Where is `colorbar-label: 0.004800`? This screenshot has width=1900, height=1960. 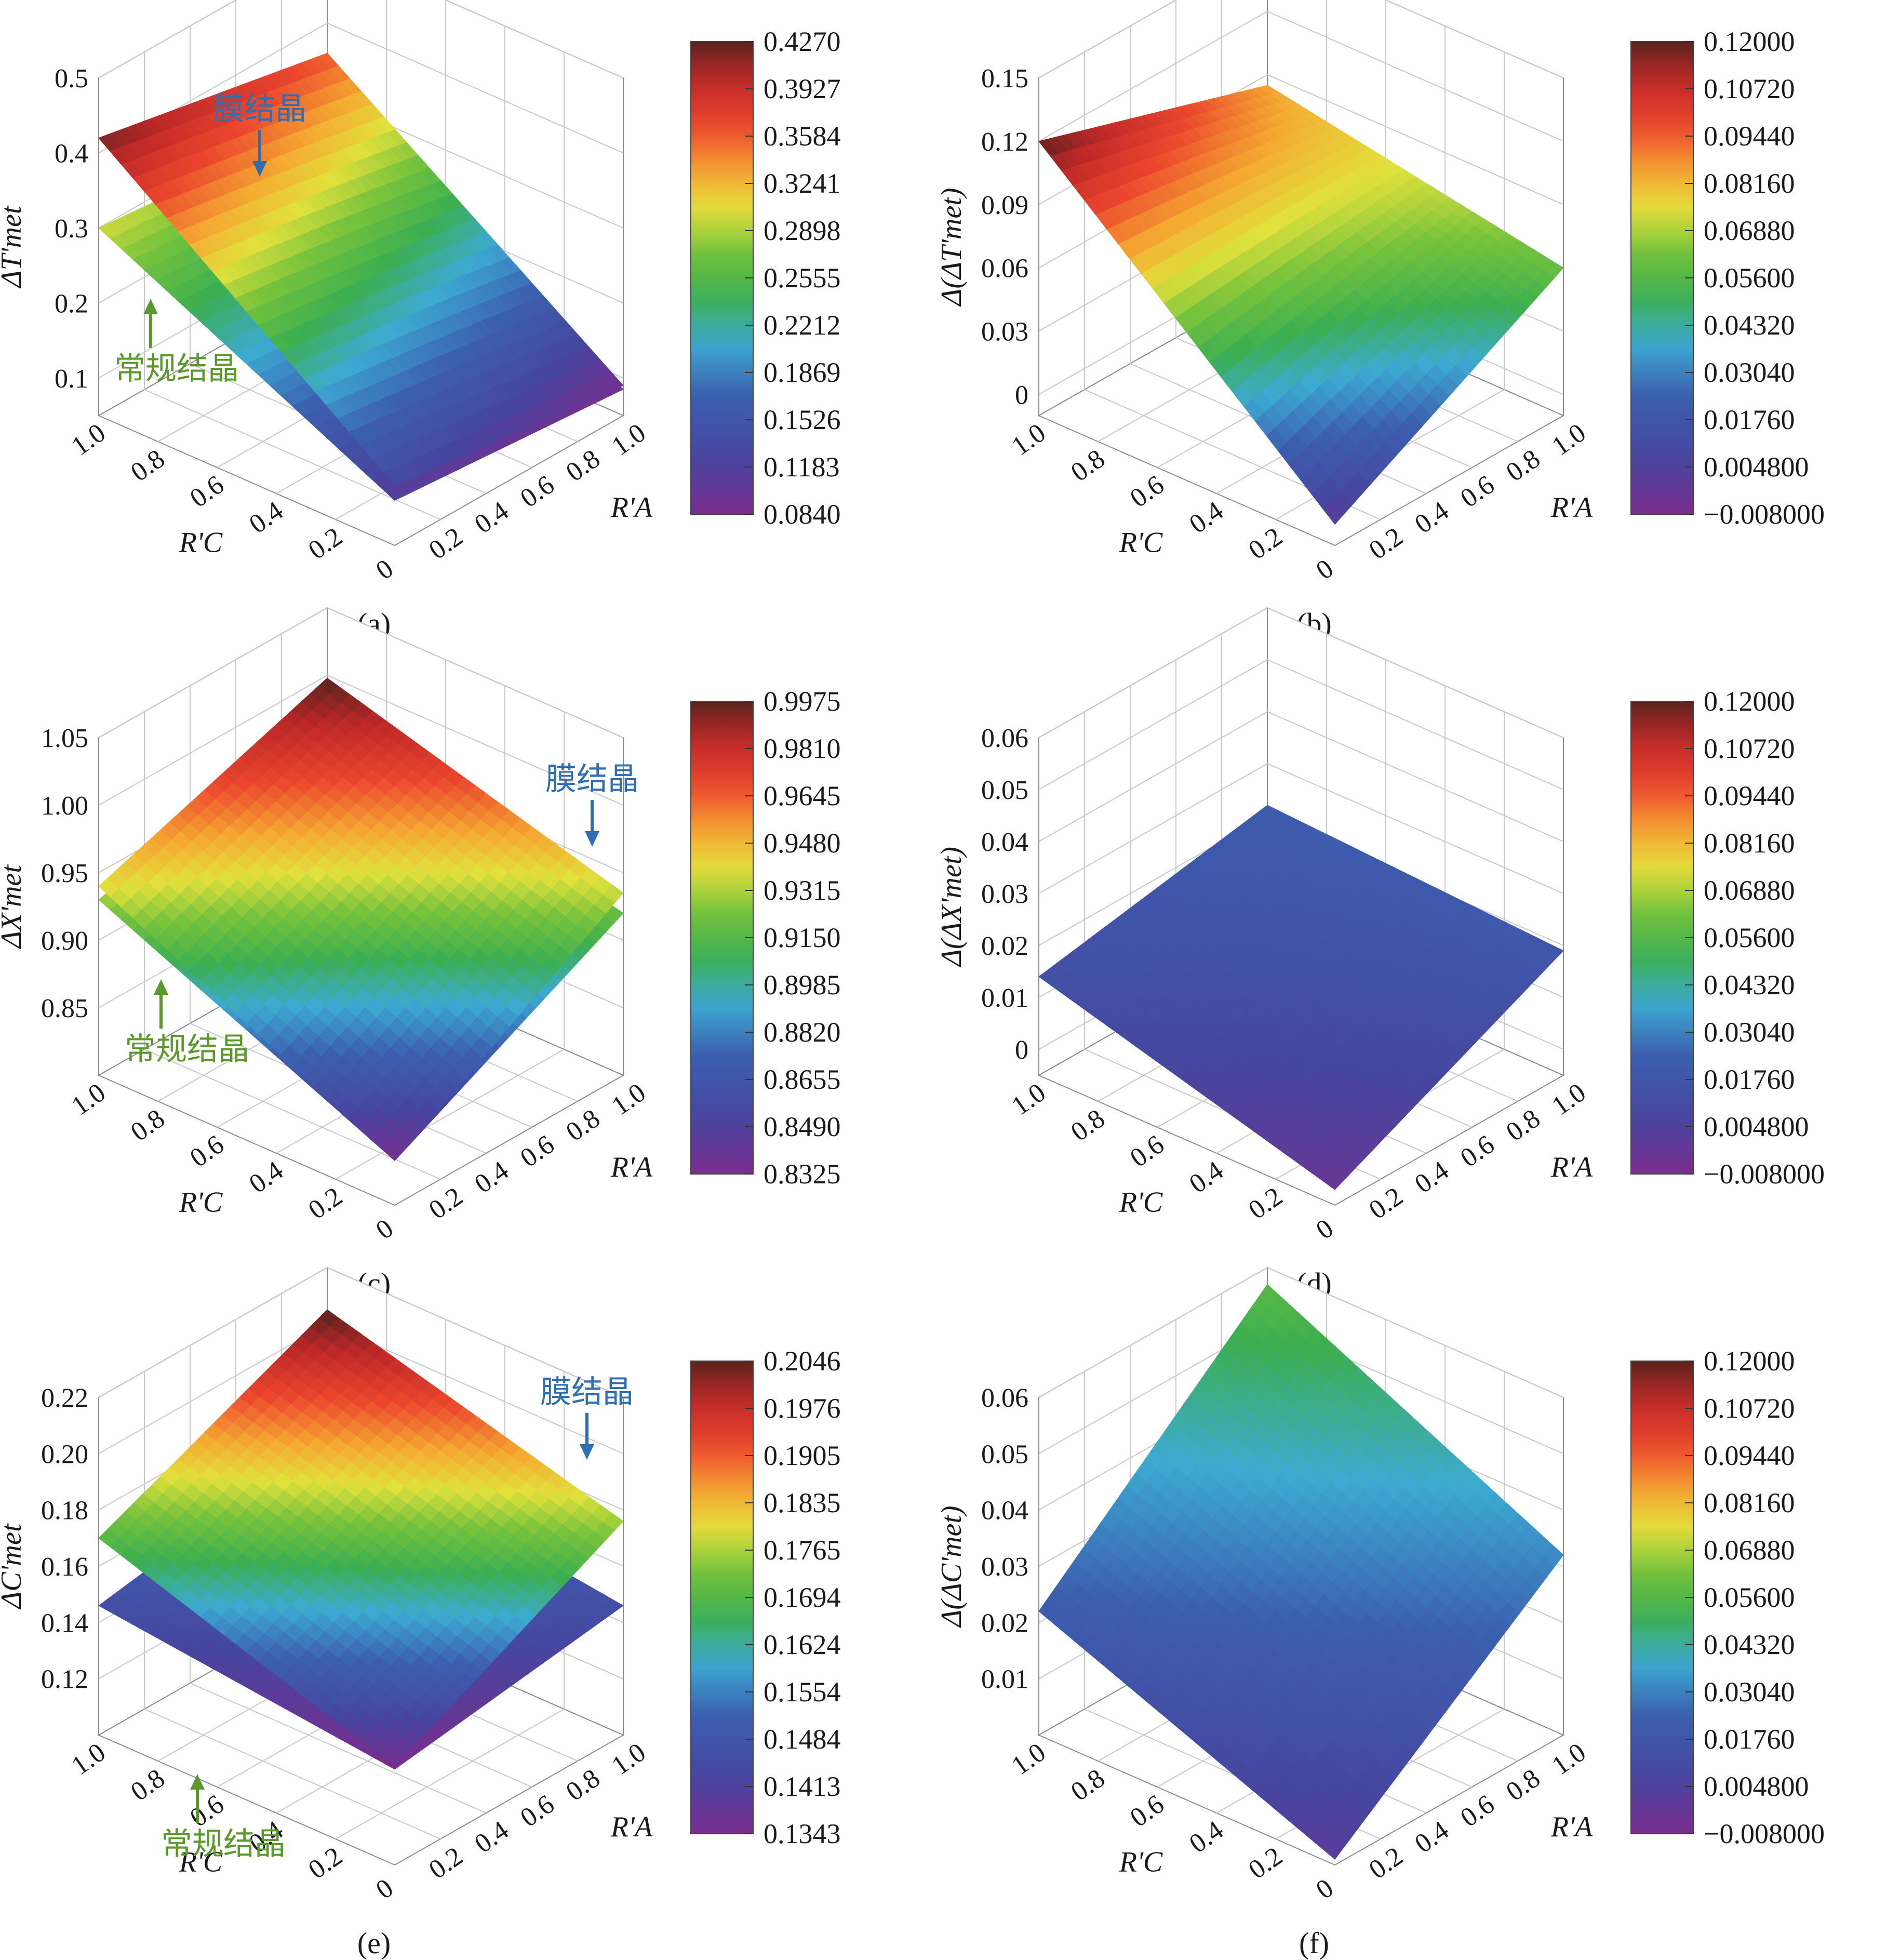 colorbar-label: 0.004800 is located at coordinates (1756, 1126).